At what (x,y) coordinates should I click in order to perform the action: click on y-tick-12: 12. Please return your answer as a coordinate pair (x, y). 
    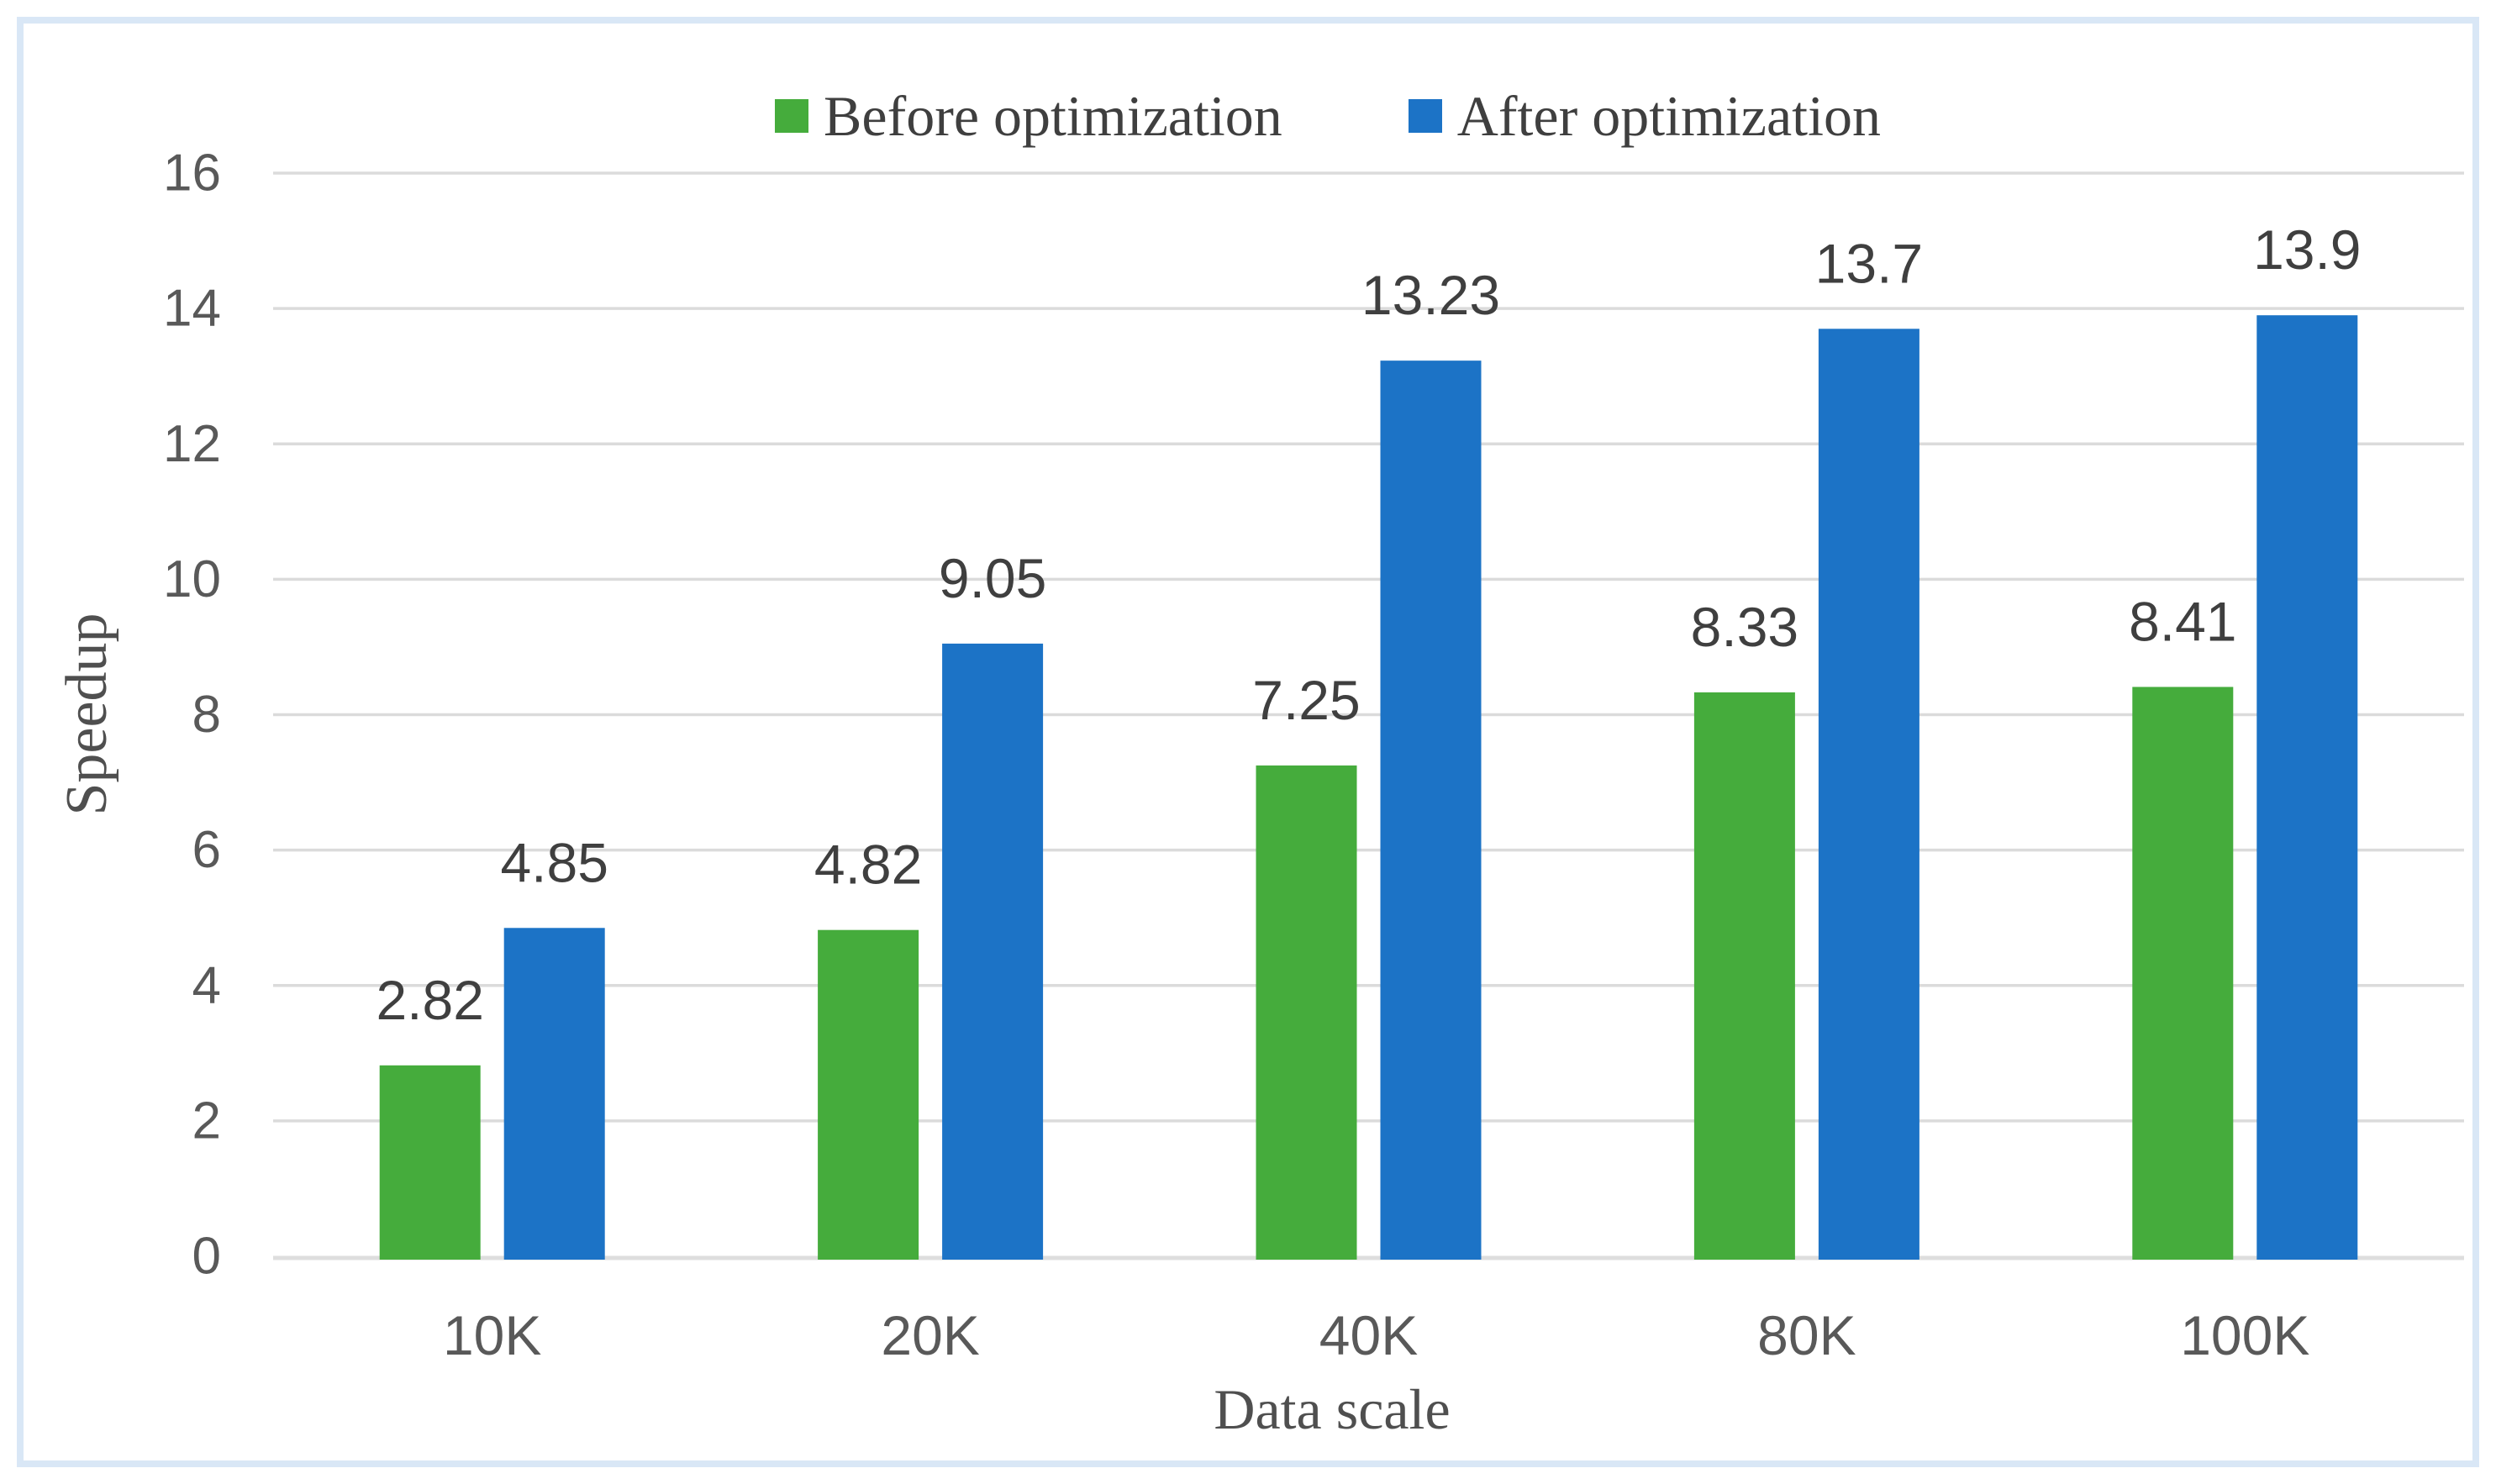
    Looking at the image, I should click on (192, 444).